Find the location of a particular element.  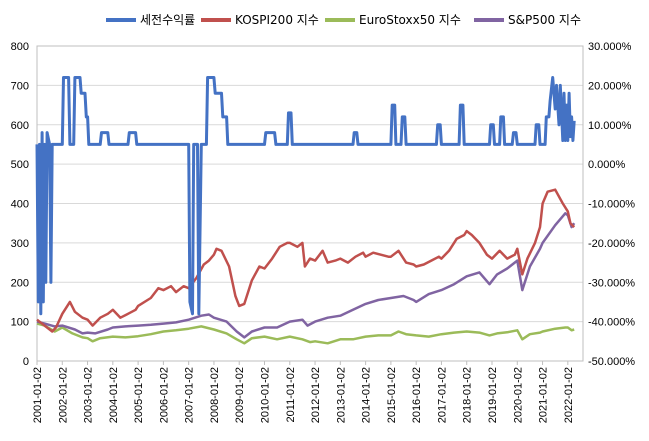

right-tick-label: 10.000% is located at coordinates (610, 126).